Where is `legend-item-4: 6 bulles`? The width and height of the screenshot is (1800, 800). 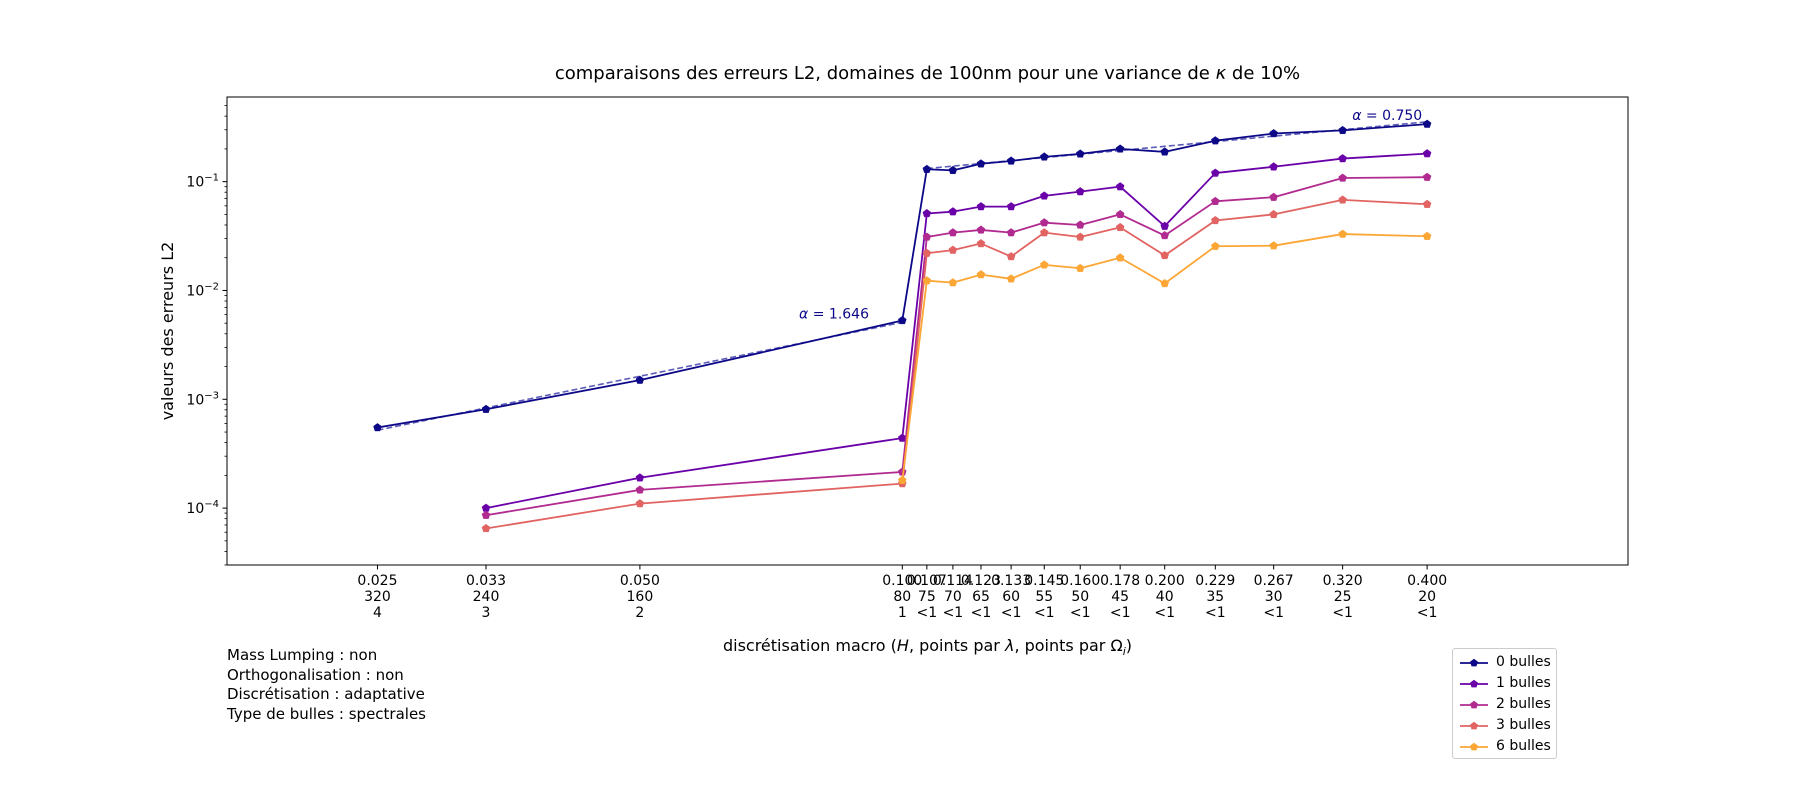 legend-item-4: 6 bulles is located at coordinates (1504, 747).